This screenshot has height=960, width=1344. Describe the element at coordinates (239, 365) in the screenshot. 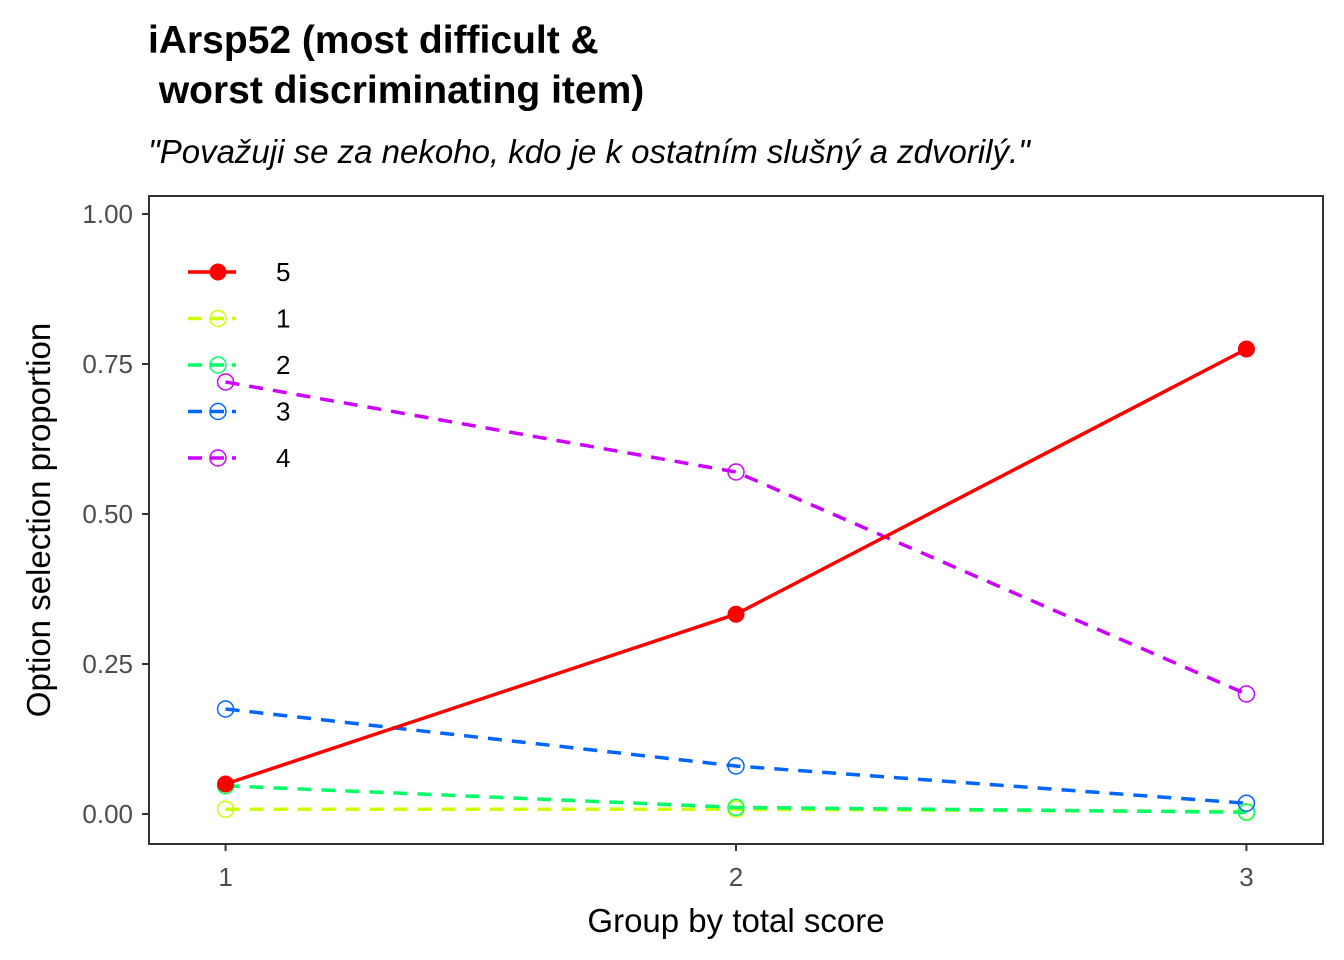

I see `legend: 5 1 2 3 4` at that location.